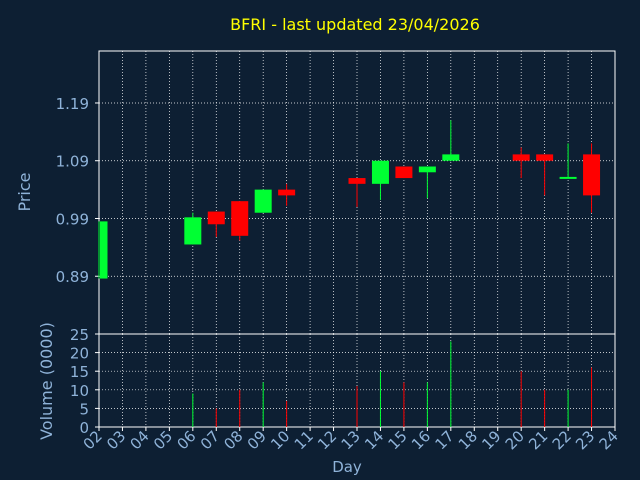 This screenshot has width=640, height=480. Describe the element at coordinates (398, 440) in the screenshot. I see `x-tick-label: 15` at that location.